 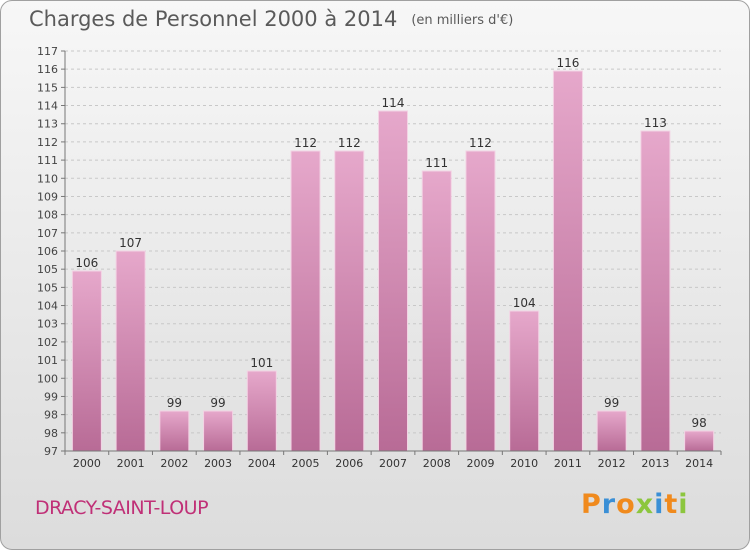 What do you see at coordinates (568, 463) in the screenshot?
I see `x-tick-label: 2011` at bounding box center [568, 463].